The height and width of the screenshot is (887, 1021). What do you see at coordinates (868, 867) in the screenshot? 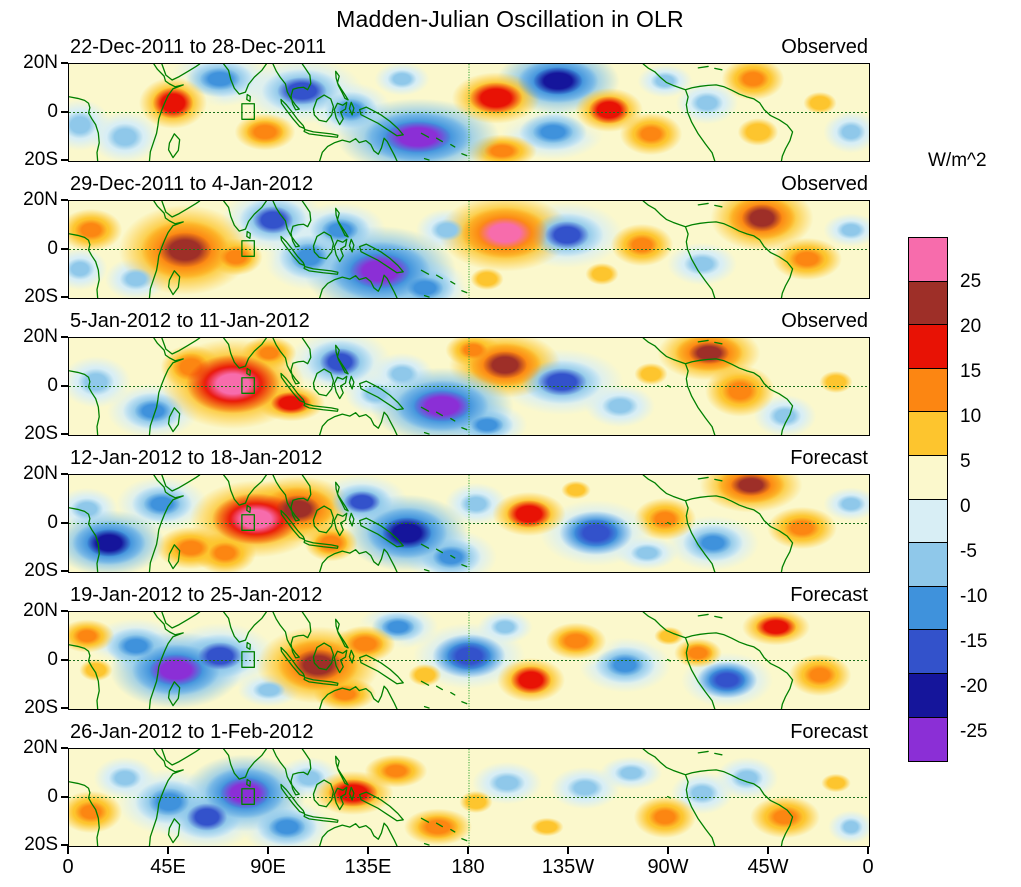
I see `x-axis-label: 0` at bounding box center [868, 867].